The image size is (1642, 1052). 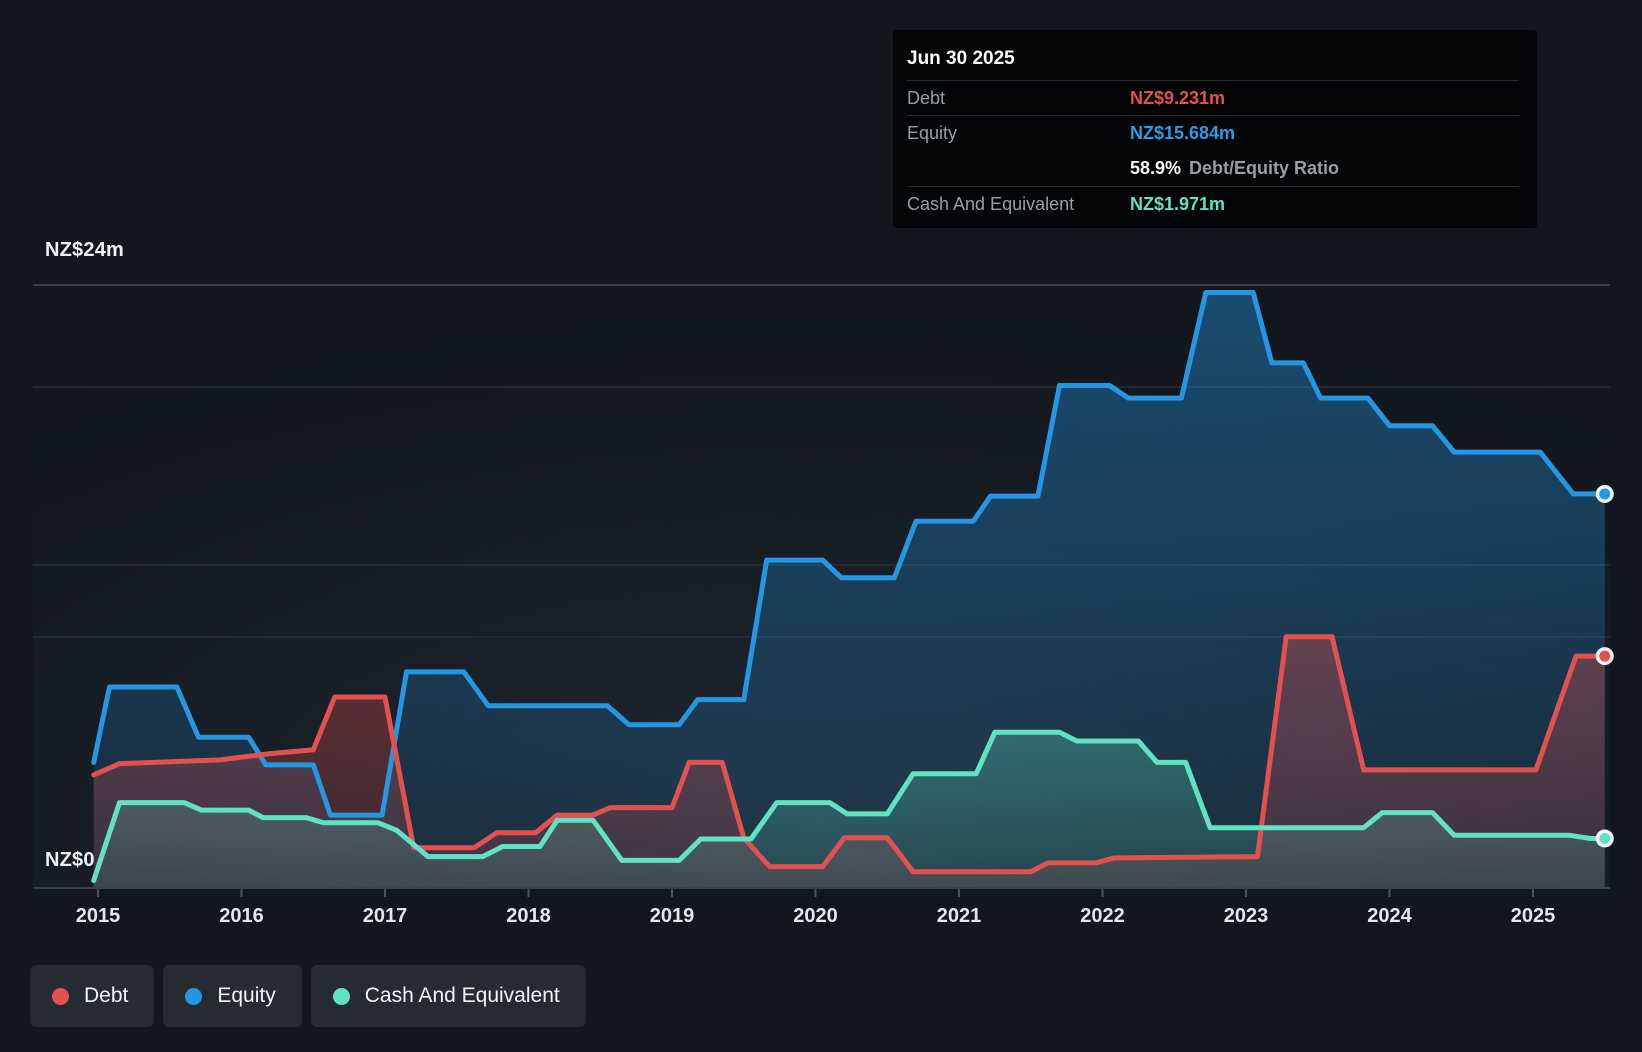 I want to click on tooltip-row-debt: Debt NZ$9.231m, so click(x=1213, y=97).